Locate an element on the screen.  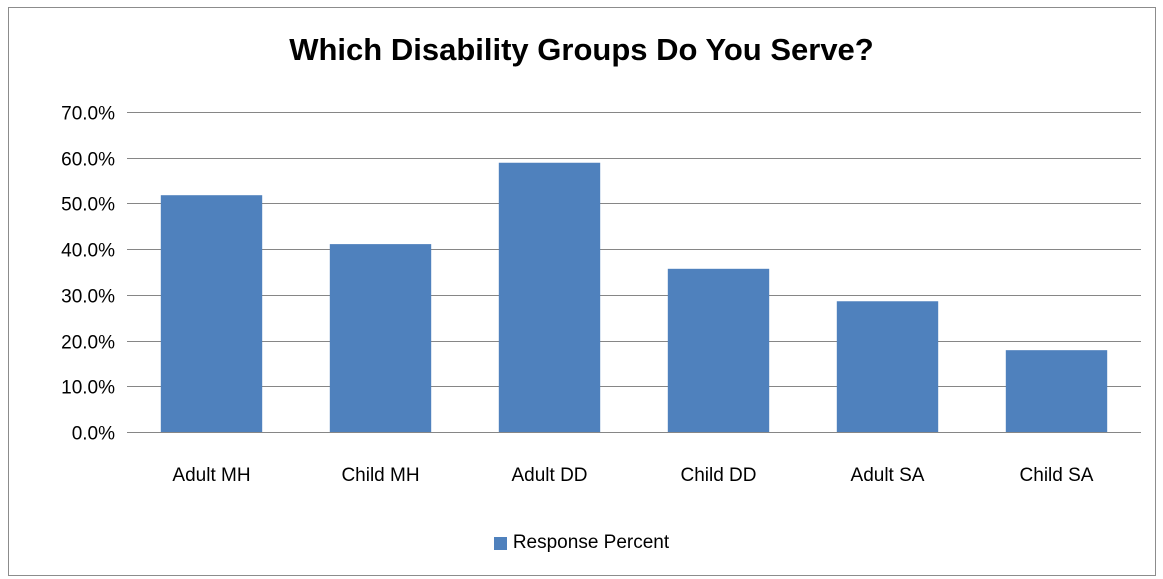
legend-item: Response Percent is located at coordinates (581, 543).